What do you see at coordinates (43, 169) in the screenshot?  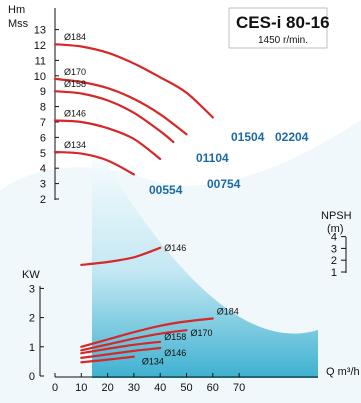 I see `head-tick-label: 4` at bounding box center [43, 169].